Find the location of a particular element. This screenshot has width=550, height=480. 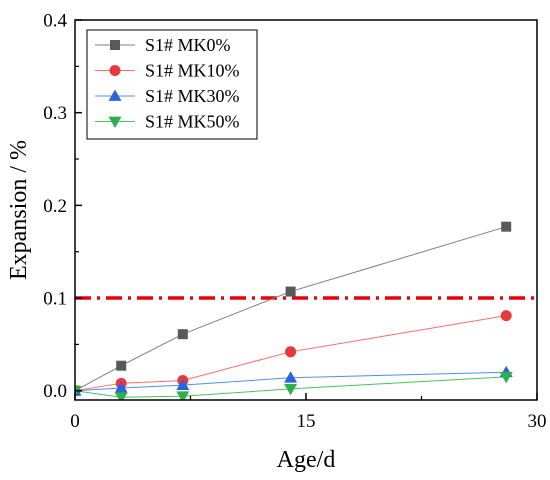

legend-label-3: S1# MK50% is located at coordinates (192, 122).